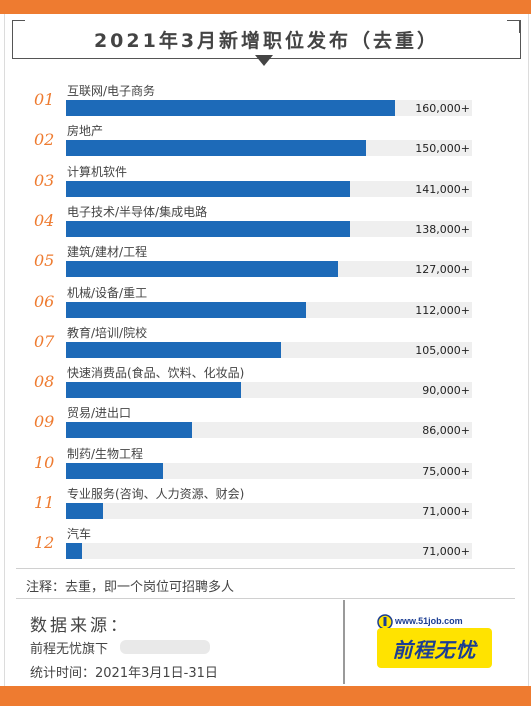 The width and height of the screenshot is (531, 706). Describe the element at coordinates (44, 502) in the screenshot. I see `rank-label: 11` at that location.